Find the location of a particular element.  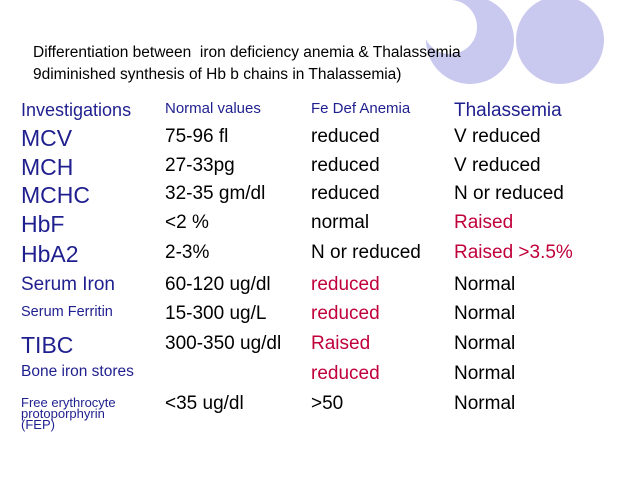

row-fe-def: Raised is located at coordinates (341, 343).